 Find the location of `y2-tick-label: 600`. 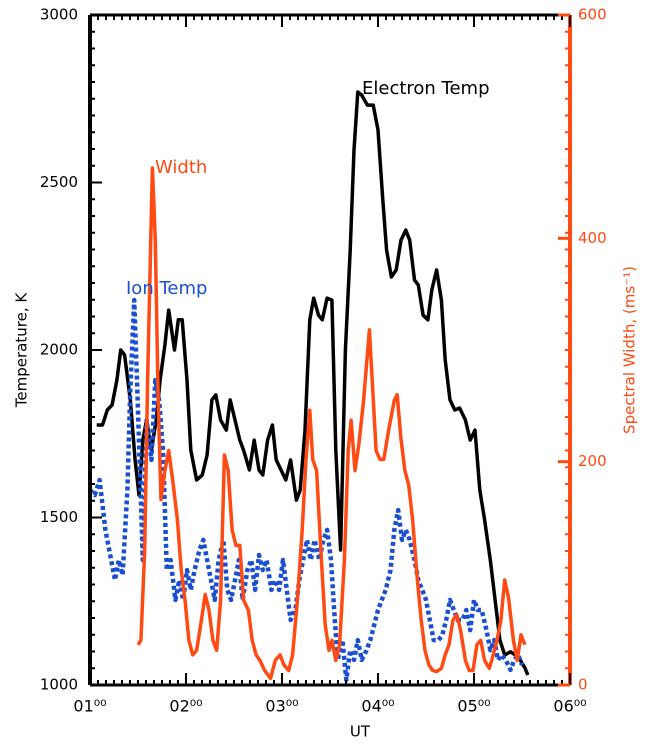

y2-tick-label: 600 is located at coordinates (592, 15).